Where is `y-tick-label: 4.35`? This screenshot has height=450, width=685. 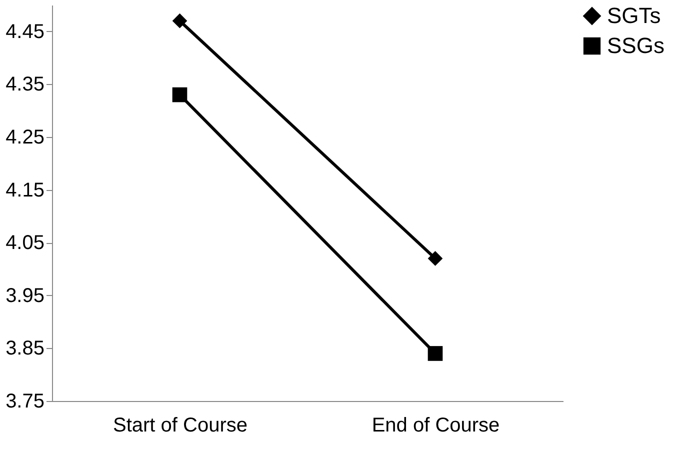 y-tick-label: 4.35 is located at coordinates (25, 85).